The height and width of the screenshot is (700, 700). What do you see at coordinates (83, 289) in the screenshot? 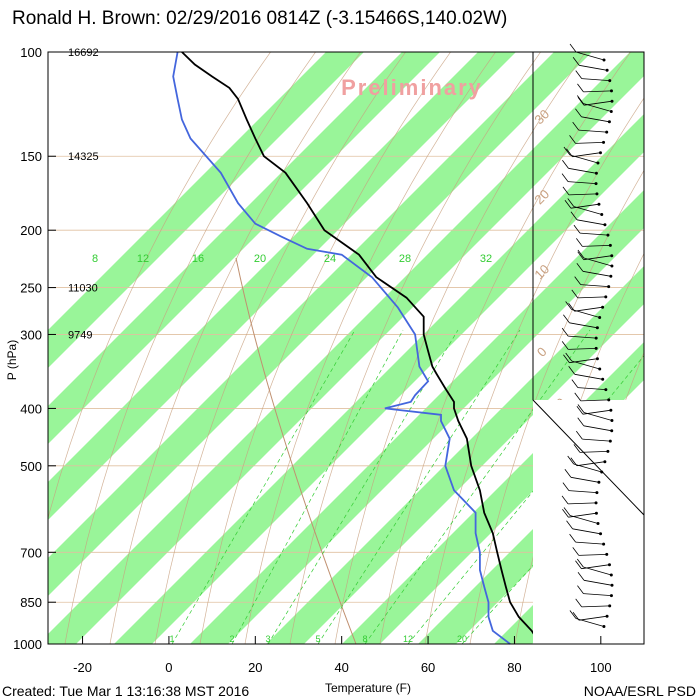
I see `height-label: 11030` at bounding box center [83, 289].